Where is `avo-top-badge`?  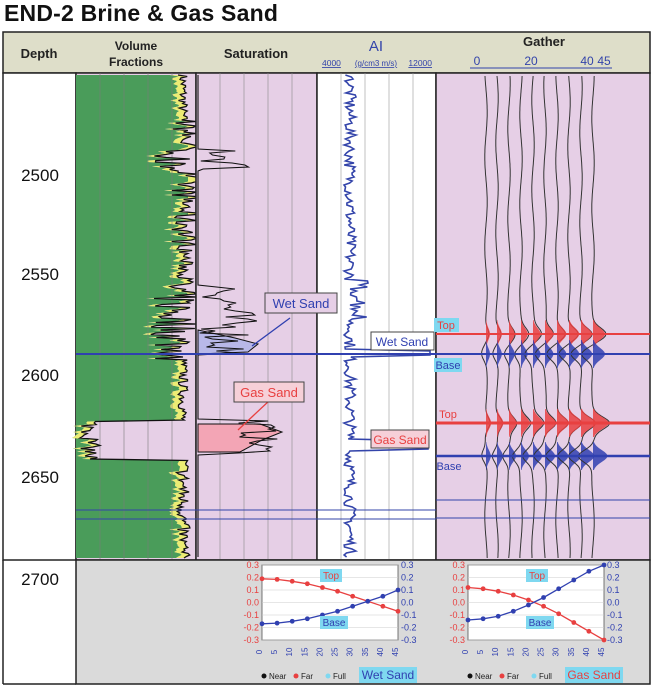
avo-top-badge is located at coordinates (537, 575).